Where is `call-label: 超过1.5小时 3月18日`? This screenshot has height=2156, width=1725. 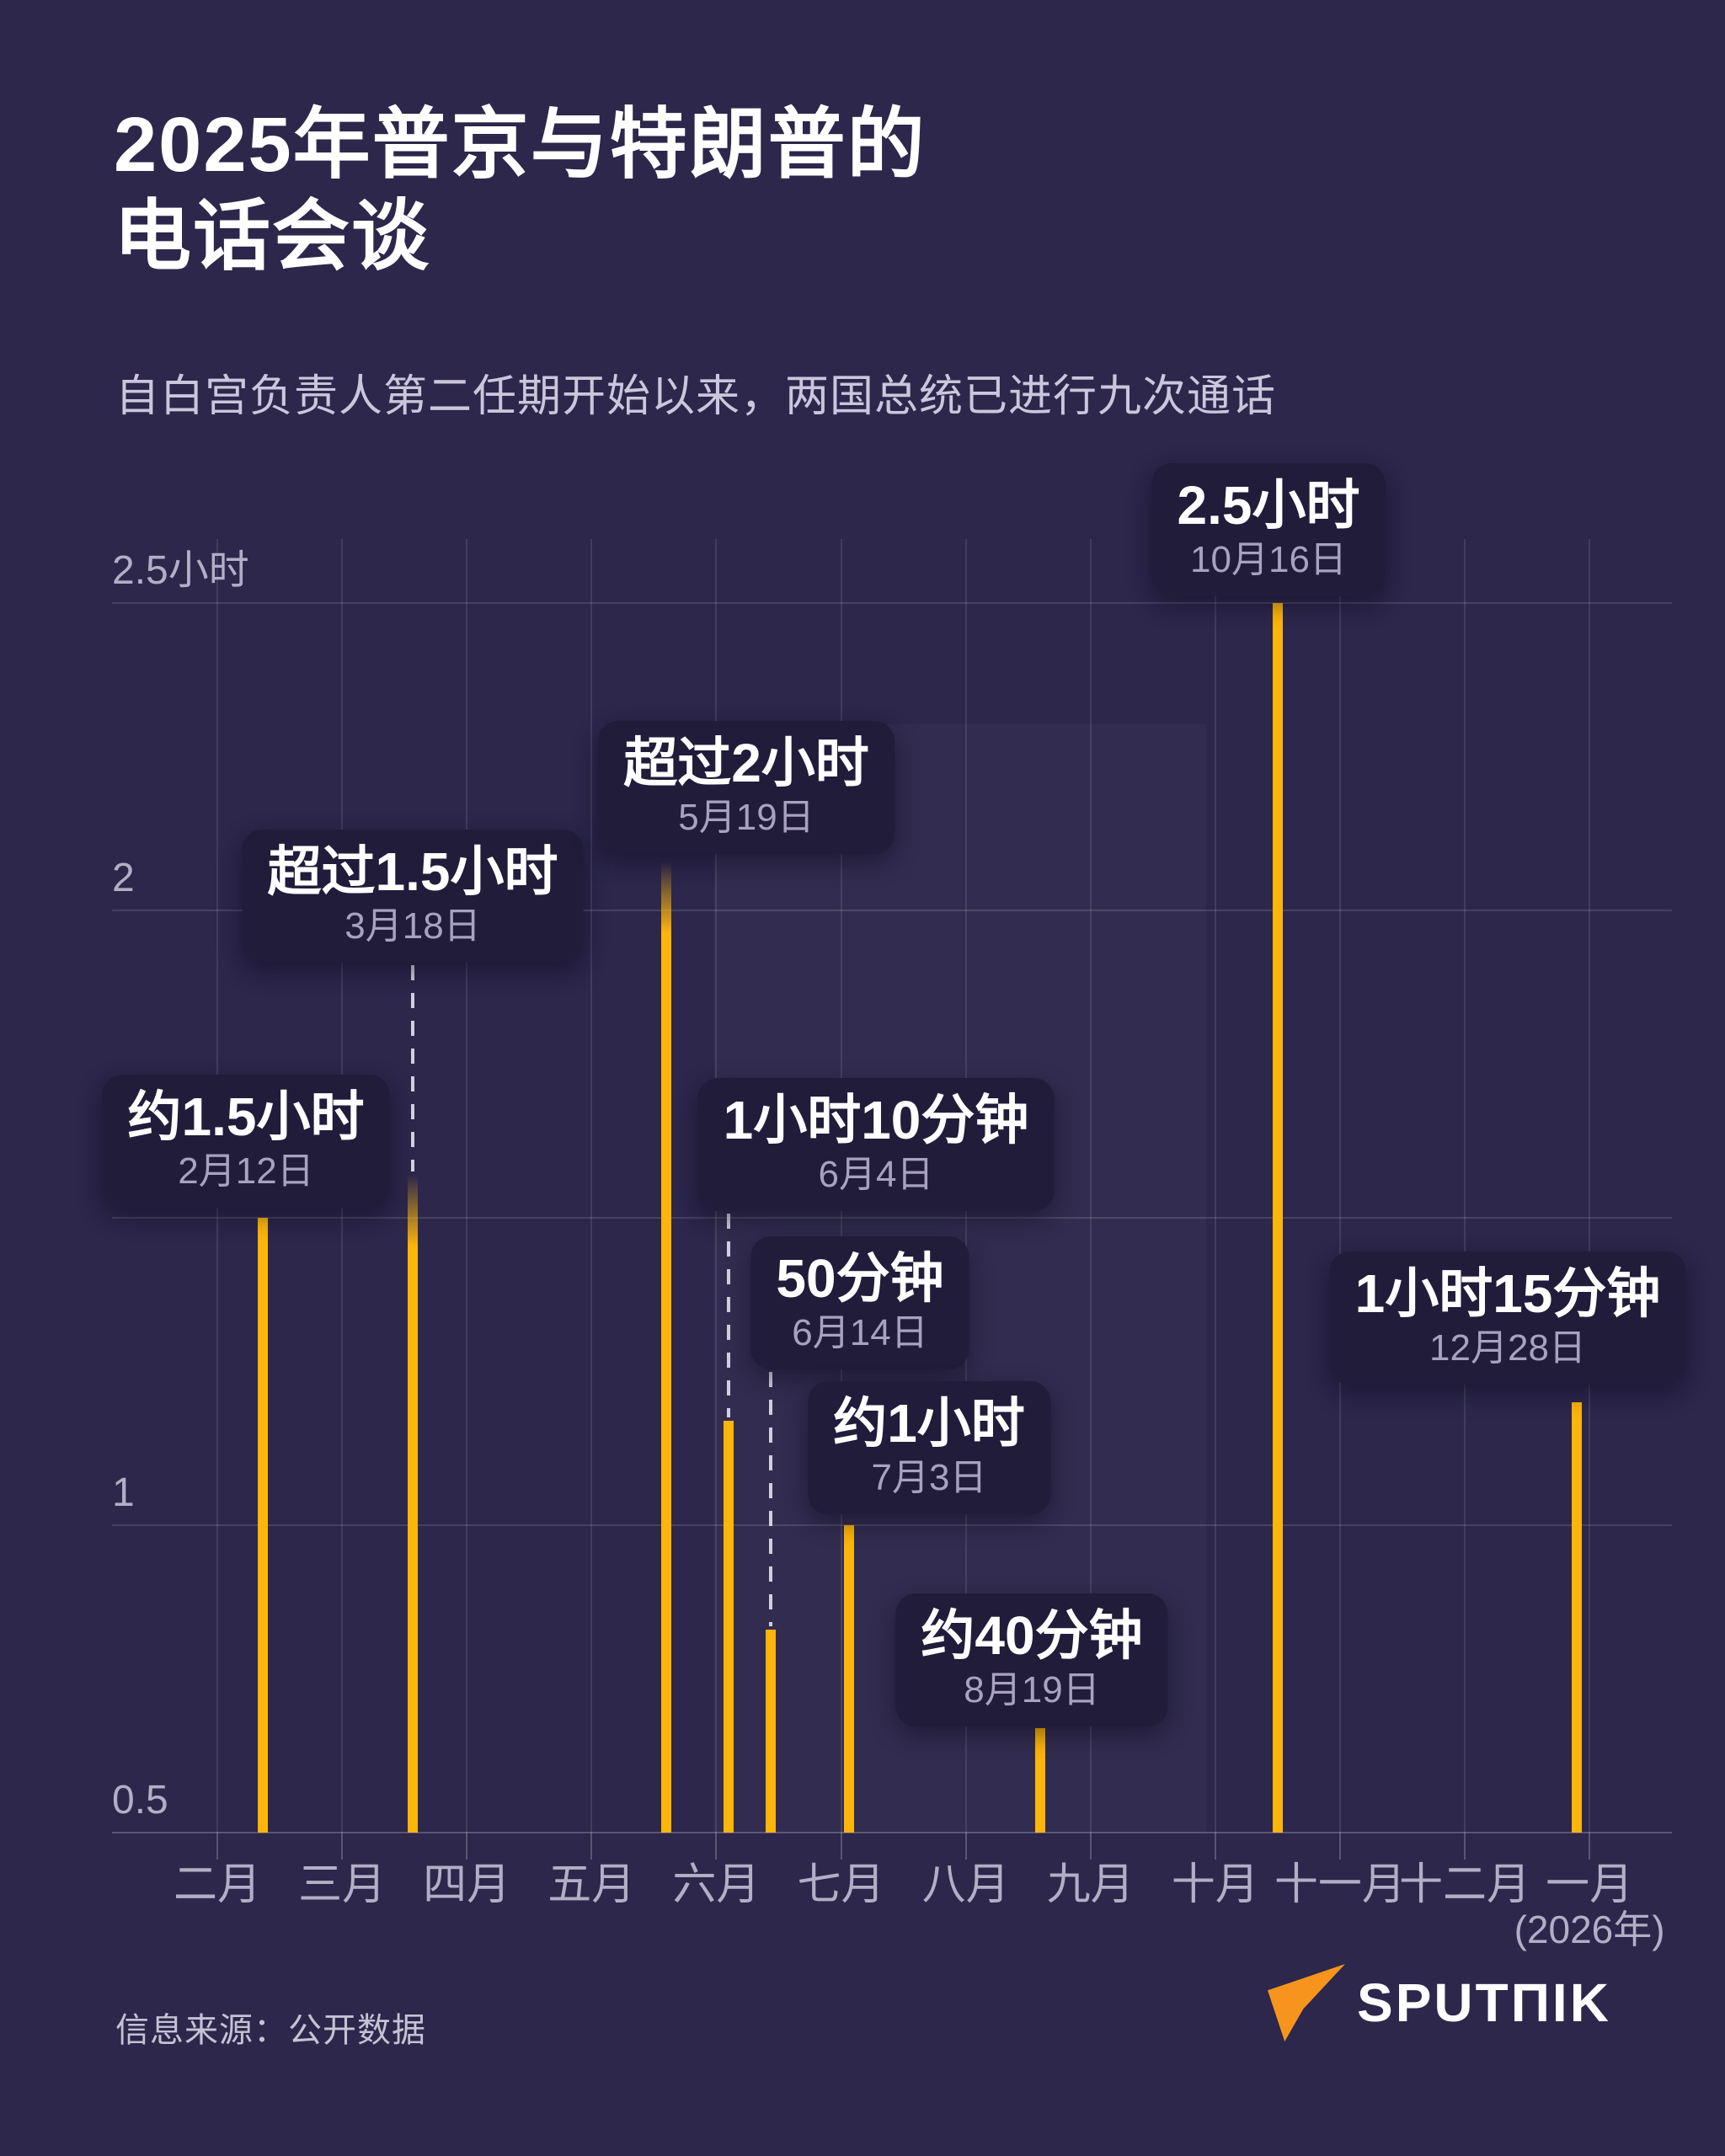
call-label: 超过1.5小时 3月18日 is located at coordinates (413, 897).